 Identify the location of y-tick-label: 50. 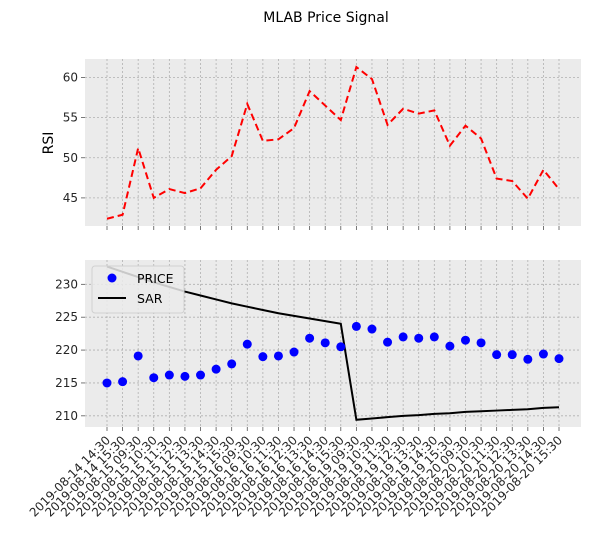
(70, 158).